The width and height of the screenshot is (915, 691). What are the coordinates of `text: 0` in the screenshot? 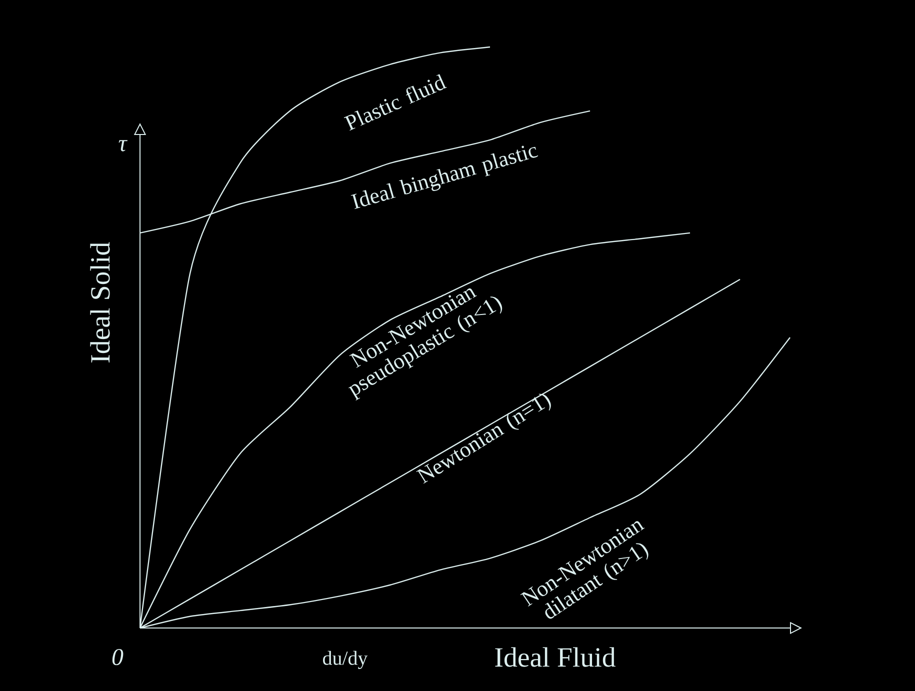 It's located at (118, 657).